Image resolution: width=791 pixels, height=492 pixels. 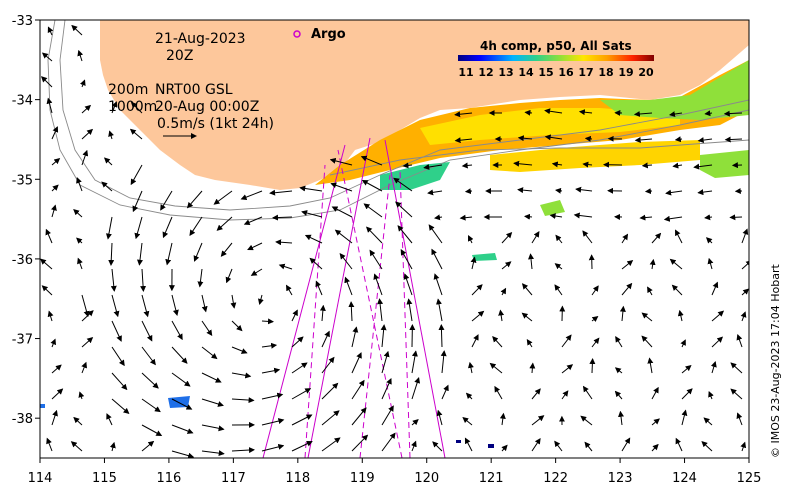 I want to click on colorbar, so click(x=556, y=58).